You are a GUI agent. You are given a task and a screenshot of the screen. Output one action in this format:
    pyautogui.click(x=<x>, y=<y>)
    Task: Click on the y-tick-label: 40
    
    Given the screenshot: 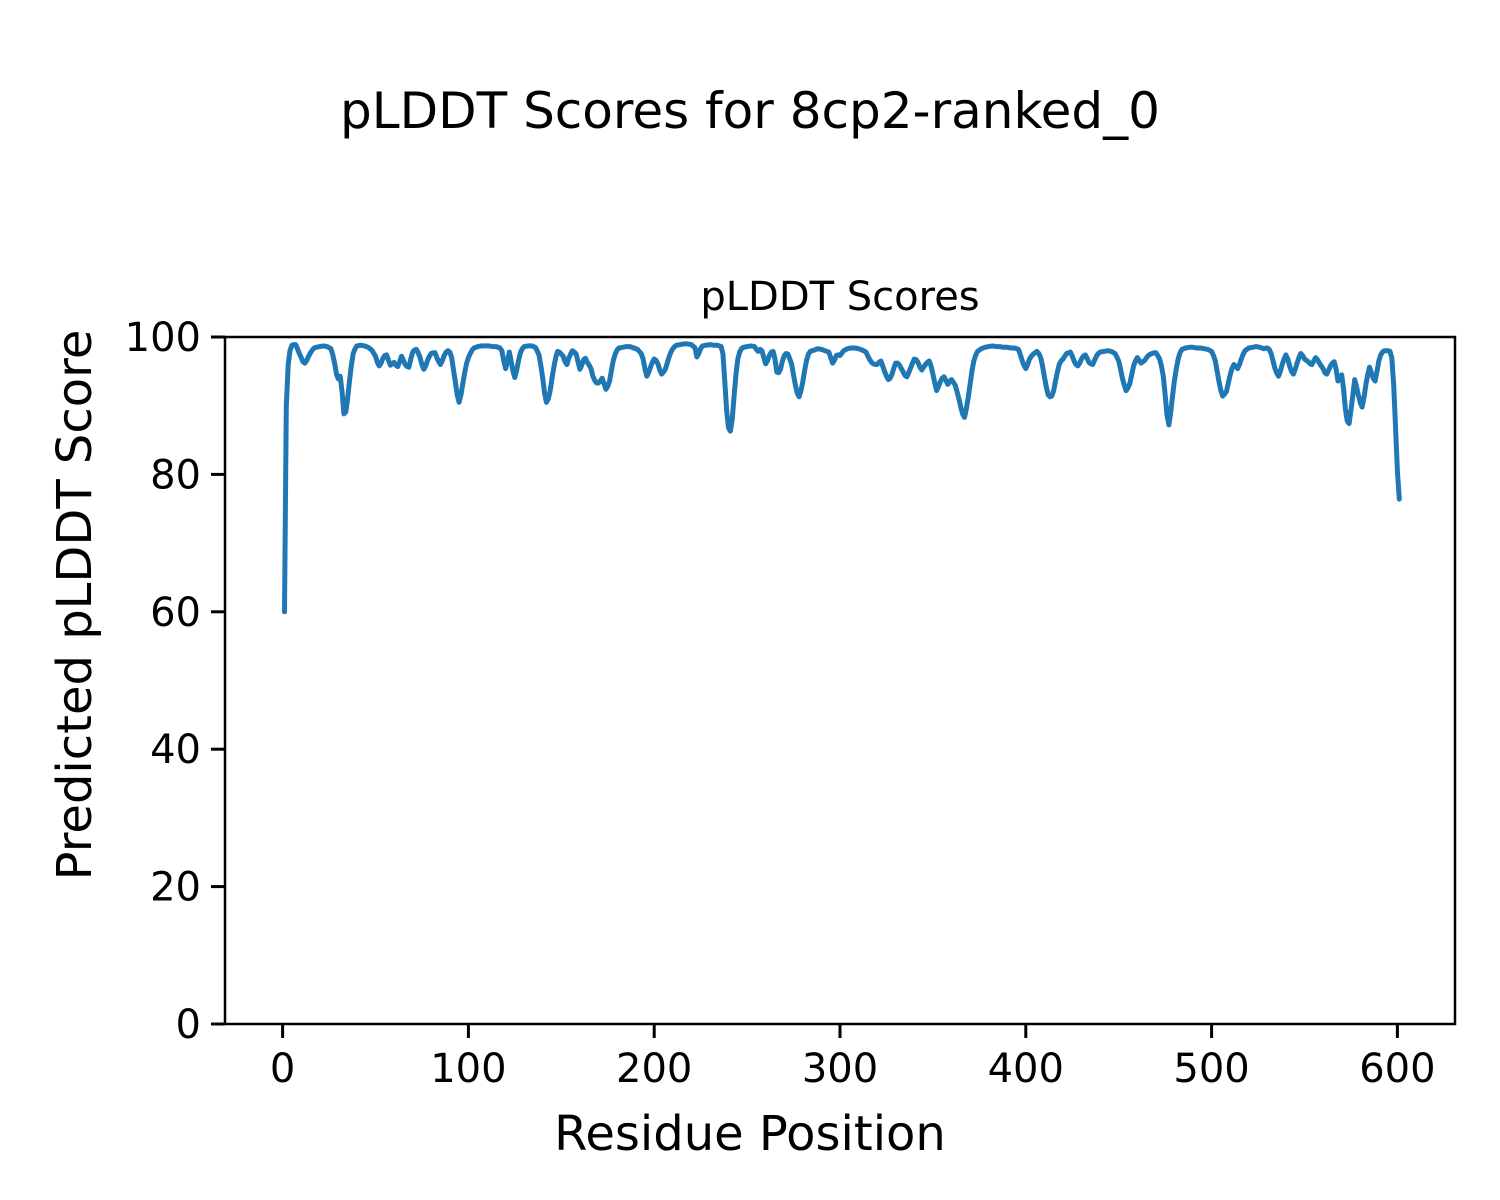 What is the action you would take?
    pyautogui.click(x=175, y=750)
    